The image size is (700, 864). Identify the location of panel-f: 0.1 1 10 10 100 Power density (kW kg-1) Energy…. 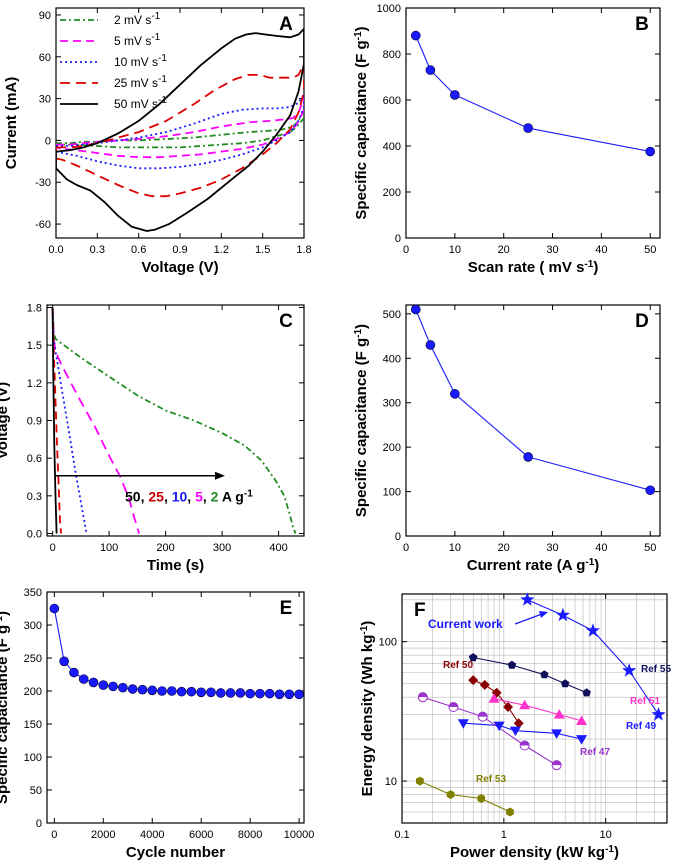
(515, 727).